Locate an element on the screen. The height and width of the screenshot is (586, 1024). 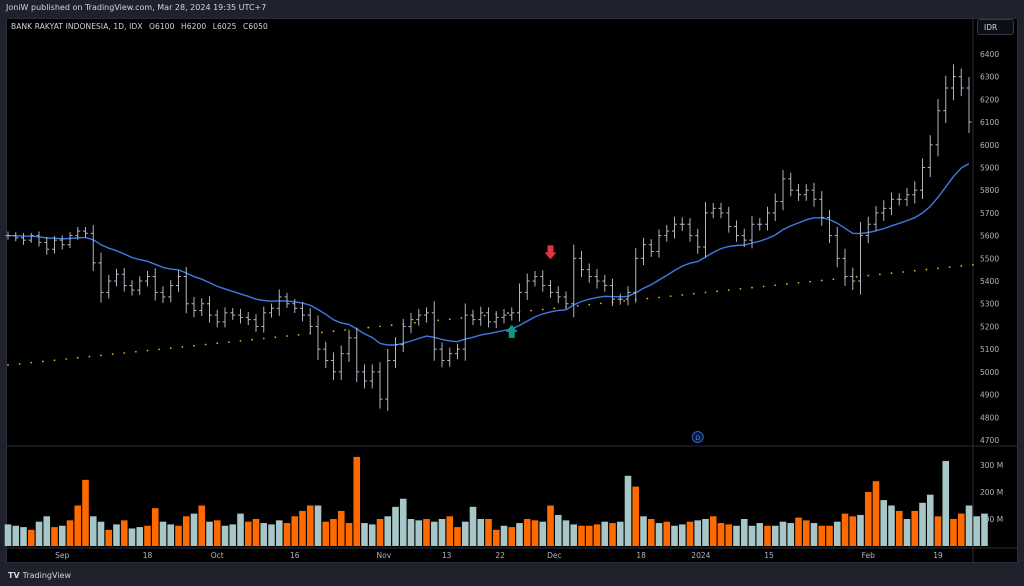
time-tick-label: Dec is located at coordinates (554, 555).